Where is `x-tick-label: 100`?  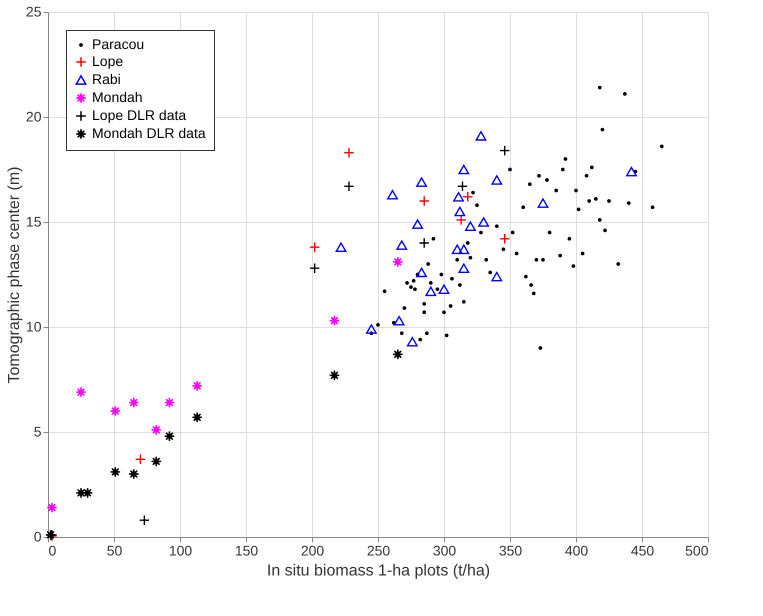
x-tick-label: 100 is located at coordinates (180, 550).